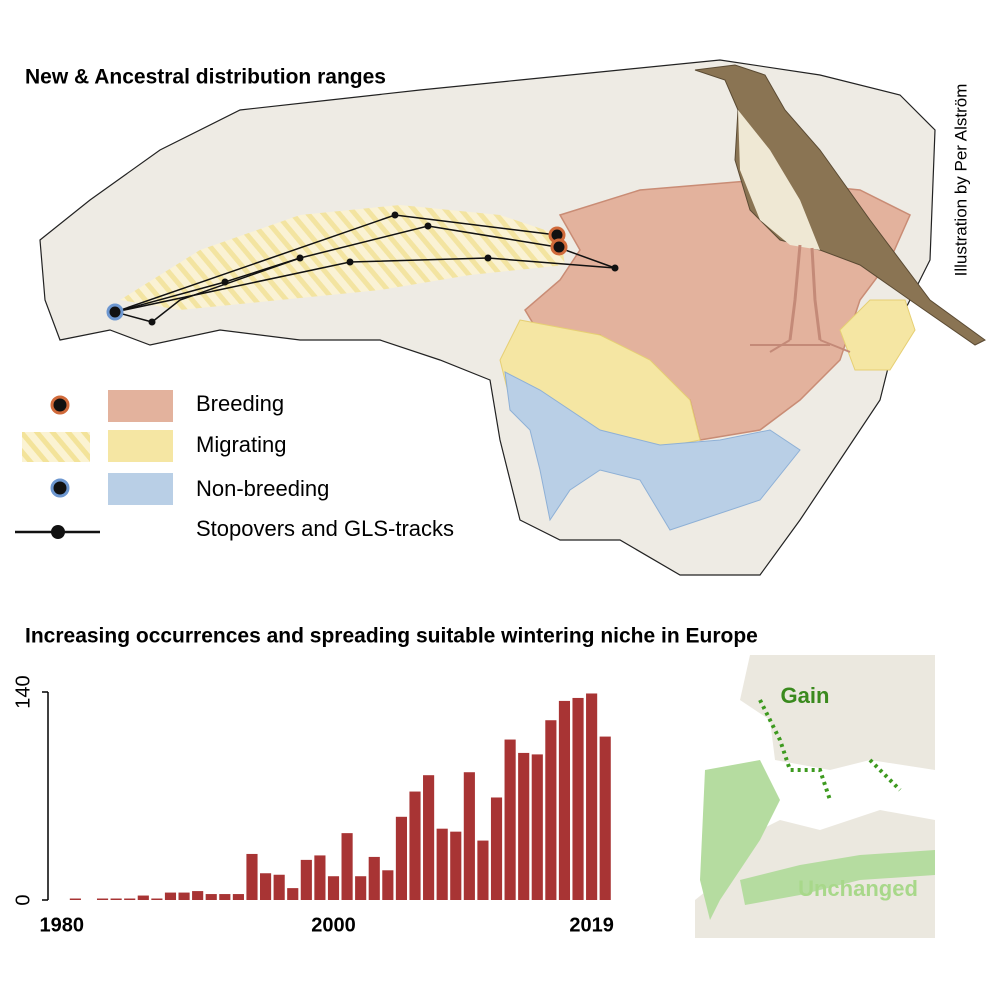 The image size is (996, 996). Describe the element at coordinates (23, 899) in the screenshot. I see `y-tick-label: 0` at that location.